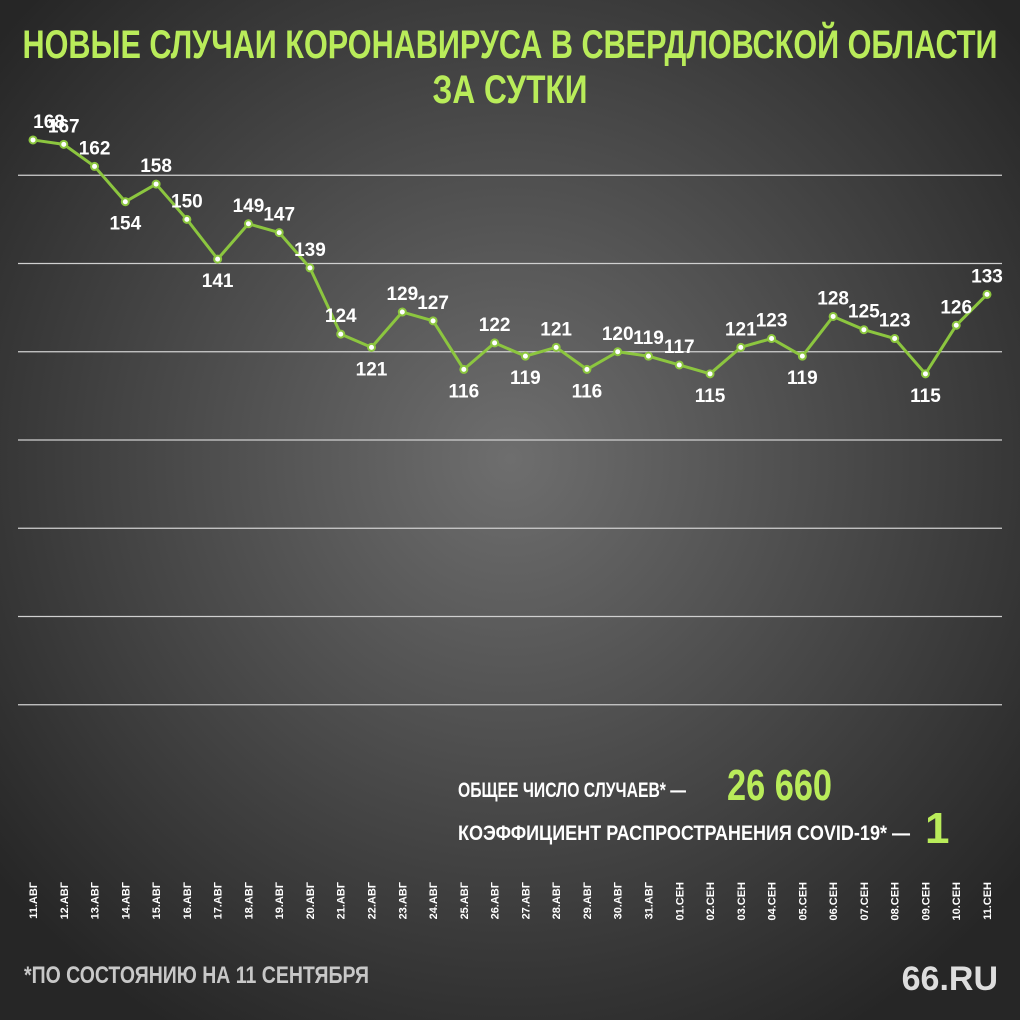 The height and width of the screenshot is (1020, 1020). What do you see at coordinates (249, 900) in the screenshot?
I see `x-tick-label: 18.АВГ` at bounding box center [249, 900].